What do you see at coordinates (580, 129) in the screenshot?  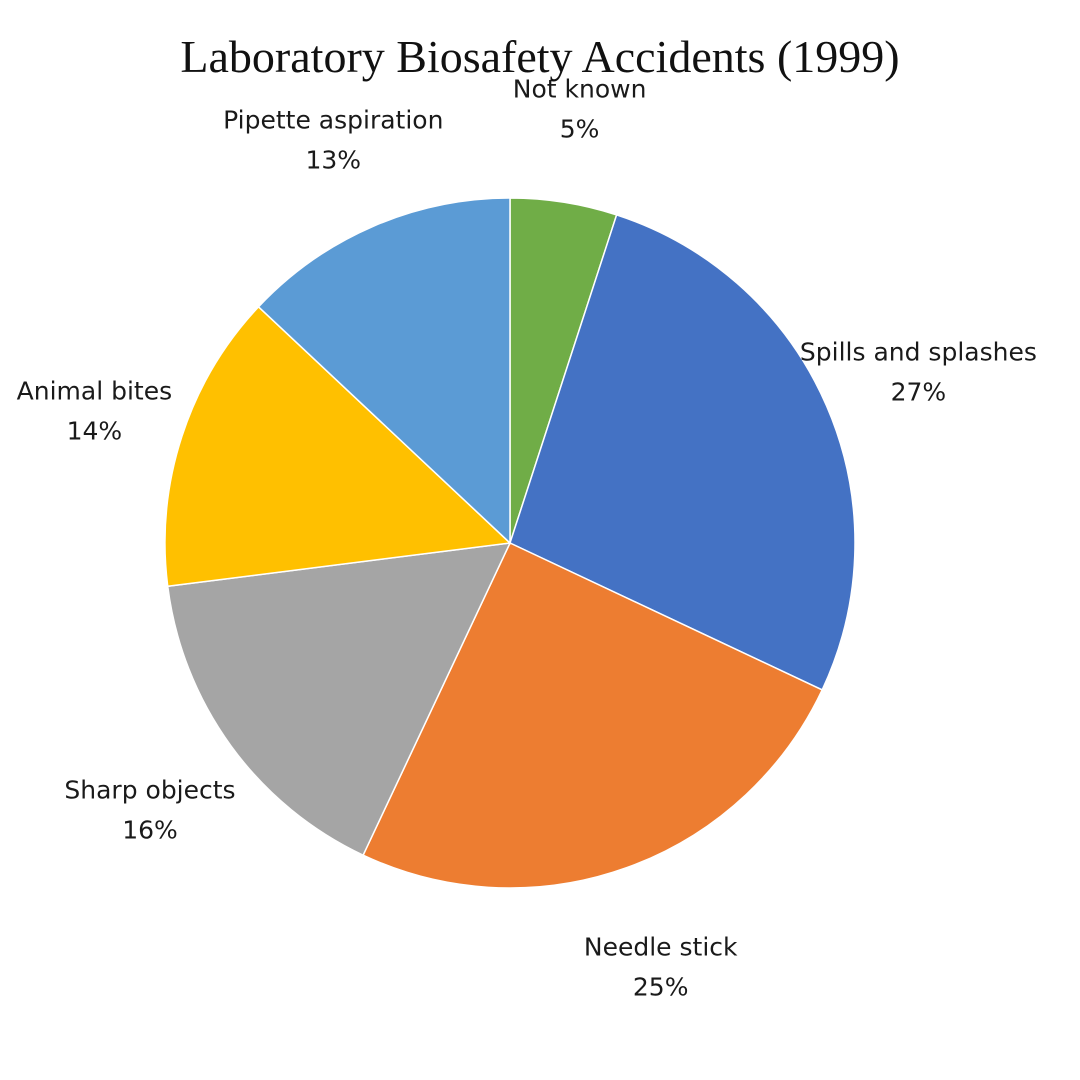 I see `pie-value-not-known: 5%` at bounding box center [580, 129].